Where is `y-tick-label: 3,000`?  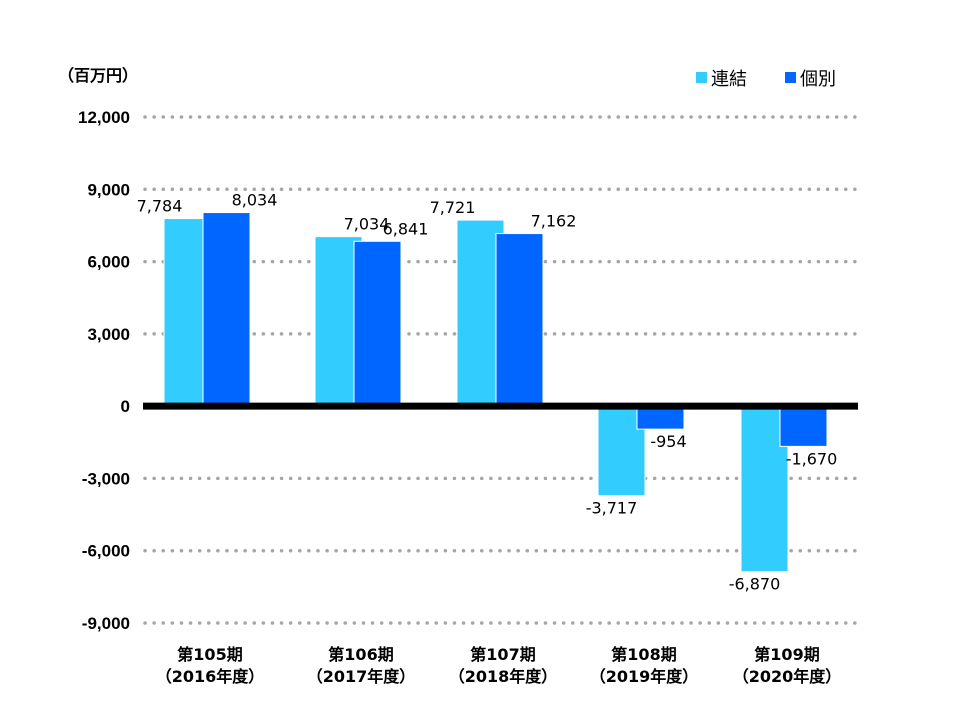 y-tick-label: 3,000 is located at coordinates (108, 334).